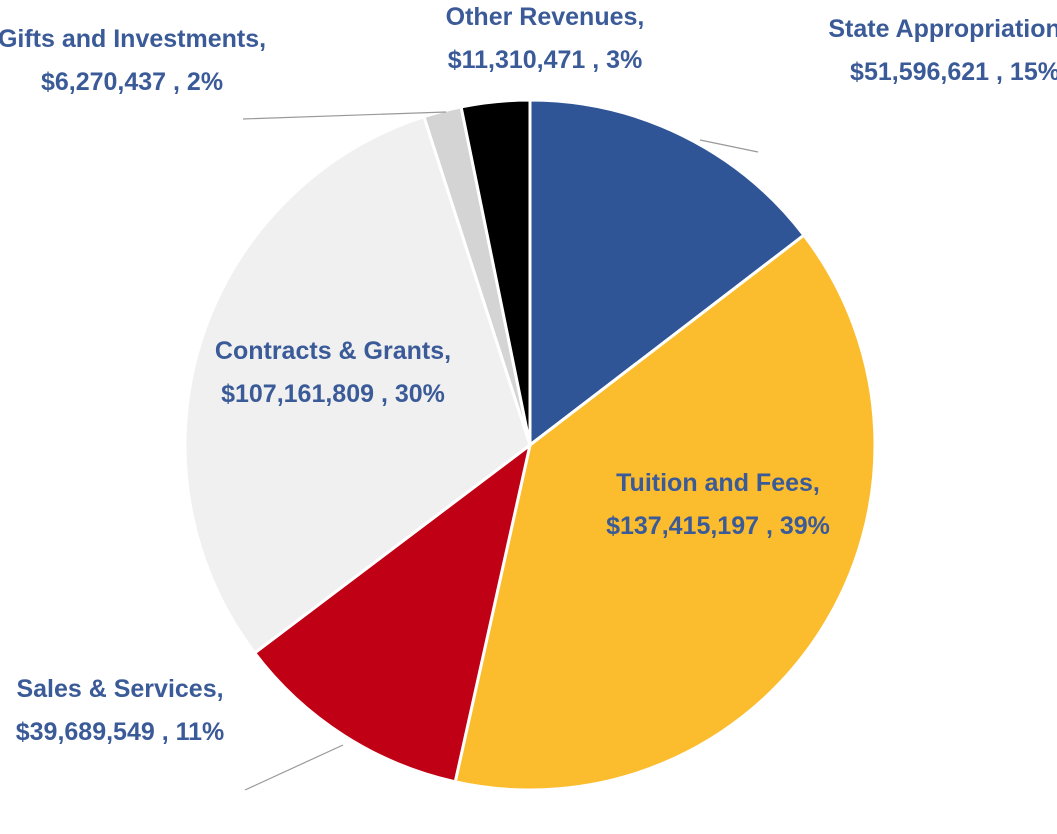  Describe the element at coordinates (133, 61) in the screenshot. I see `slice-label: Gifts and Investments, $6,270,437 , 2%` at that location.